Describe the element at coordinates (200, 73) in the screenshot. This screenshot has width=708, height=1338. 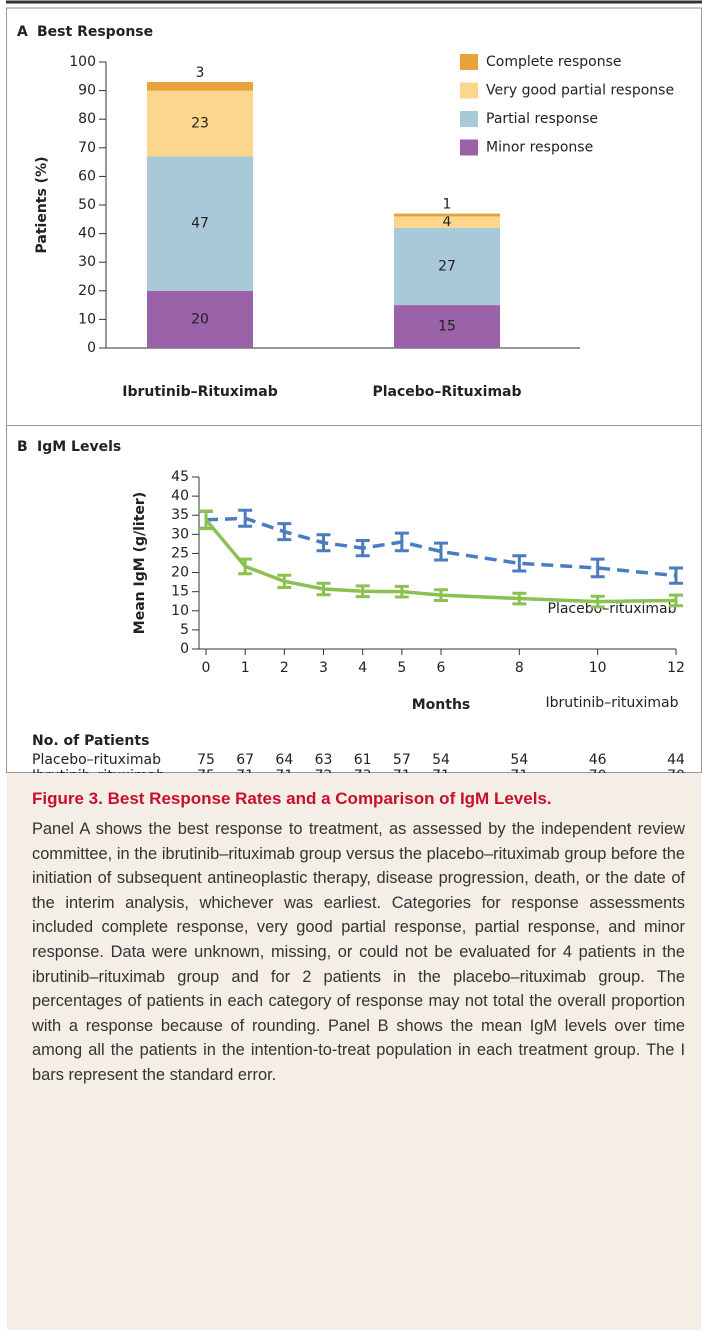
I see `data-label: 3` at that location.